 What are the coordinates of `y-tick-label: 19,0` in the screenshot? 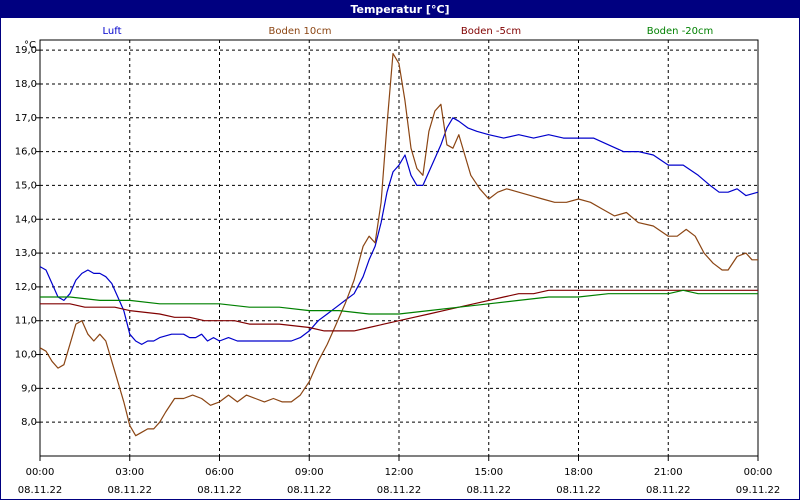 It's located at (26, 50).